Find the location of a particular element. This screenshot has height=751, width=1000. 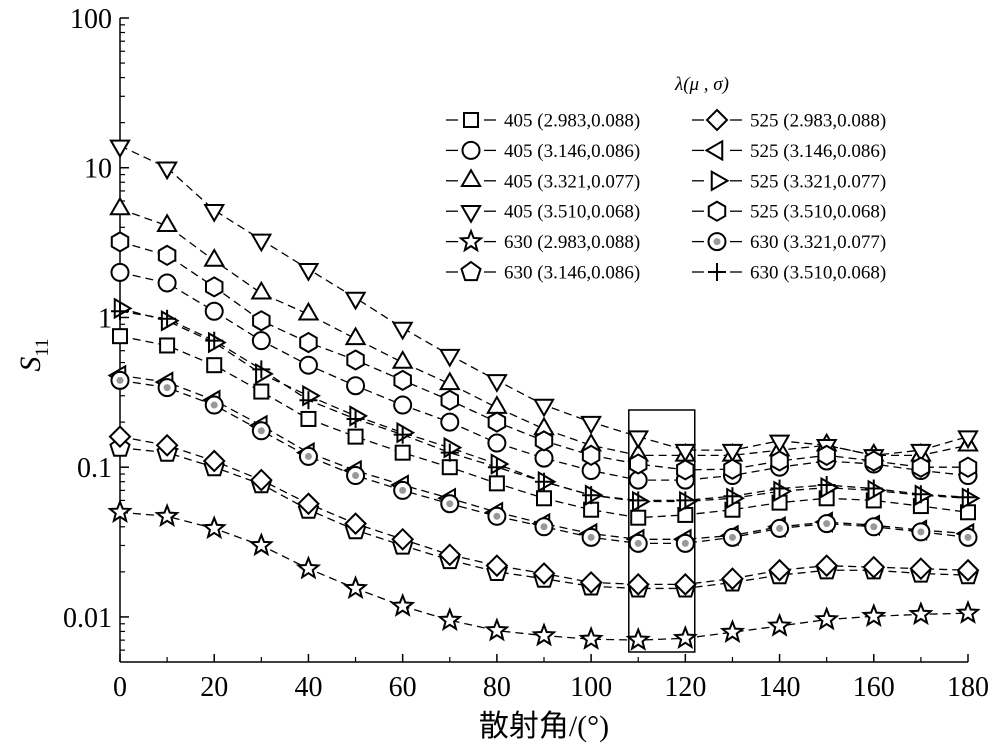

legend-label: 525 (2.983,0.088) is located at coordinates (818, 121).